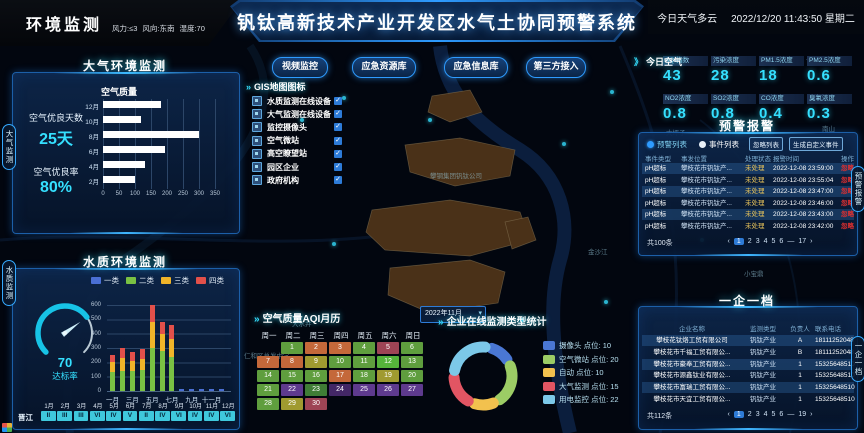 Image resolution: width=864 pixels, height=433 pixels. What do you see at coordinates (297, 101) in the screenshot?
I see `gis-layer-item: 水质监测在线设备 ✓` at bounding box center [297, 101].